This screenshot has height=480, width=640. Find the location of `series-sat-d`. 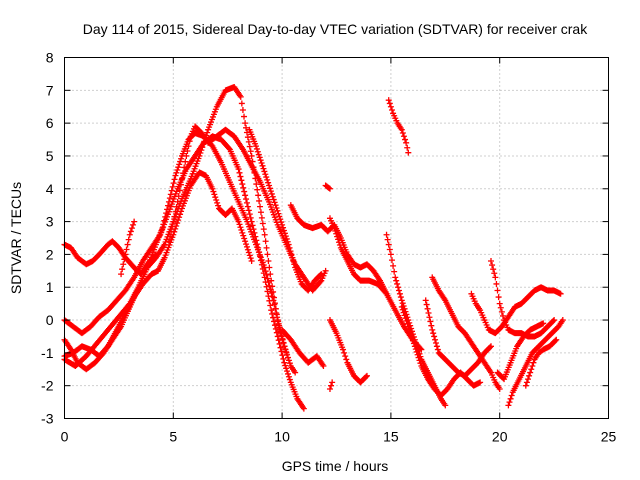

series-sat-d is located at coordinates (158, 264).